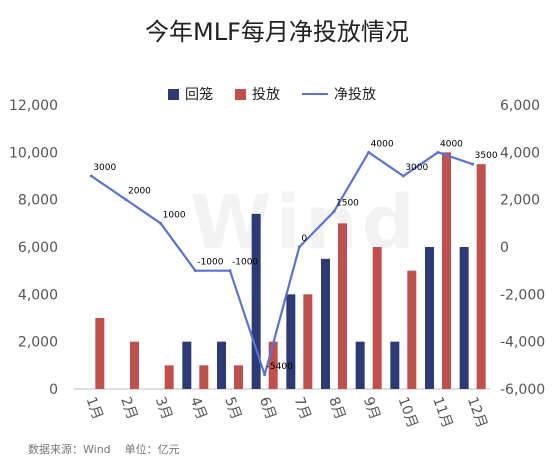  What do you see at coordinates (267, 408) in the screenshot?
I see `x-tick-label: 6月` at bounding box center [267, 408].